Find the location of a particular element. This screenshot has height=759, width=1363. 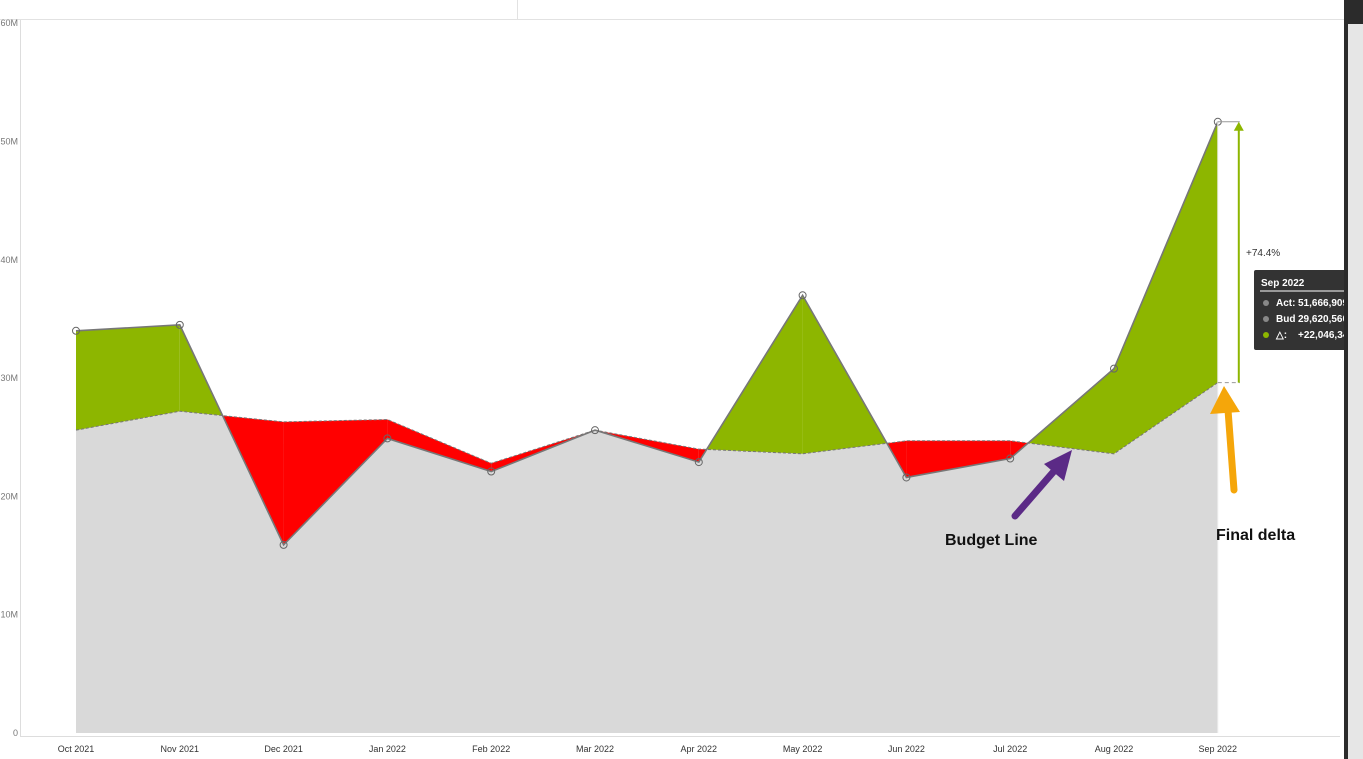

x-tick-label: Oct 2021 is located at coordinates (76, 749).